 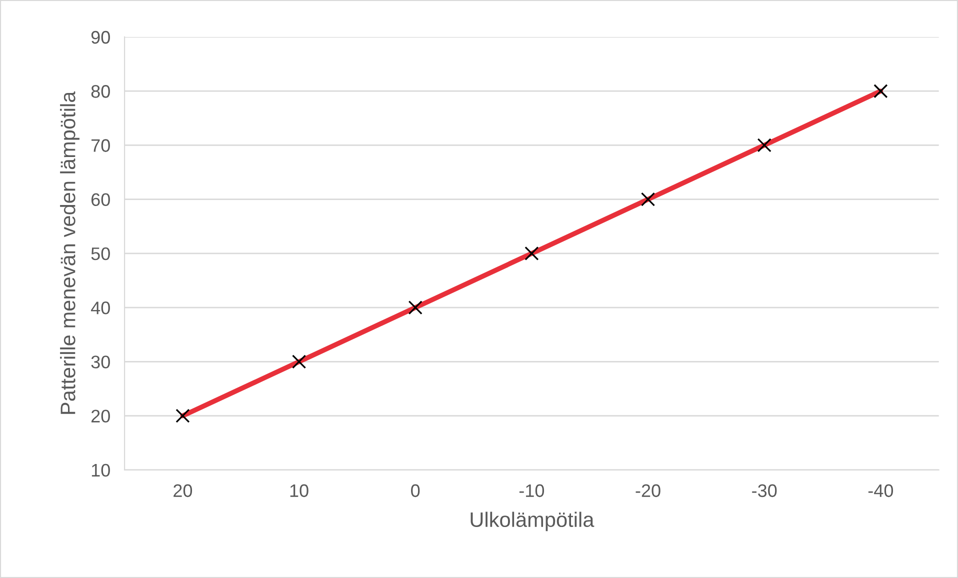 What do you see at coordinates (70, 252) in the screenshot?
I see `y-axis-title: Patterille menevän veden lämpötila` at bounding box center [70, 252].